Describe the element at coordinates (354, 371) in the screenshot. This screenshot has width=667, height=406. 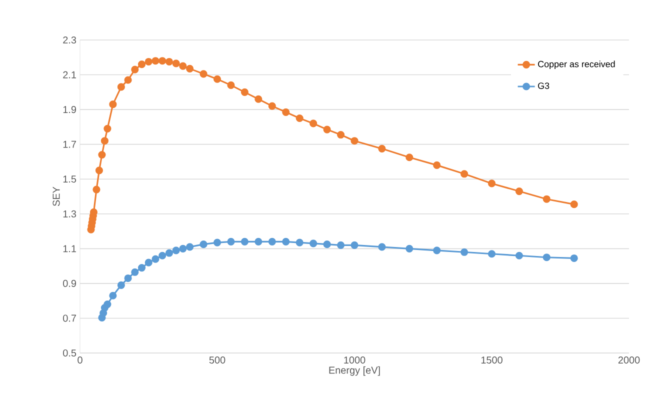
I see `x-axis-title: Energy [eV]` at that location.